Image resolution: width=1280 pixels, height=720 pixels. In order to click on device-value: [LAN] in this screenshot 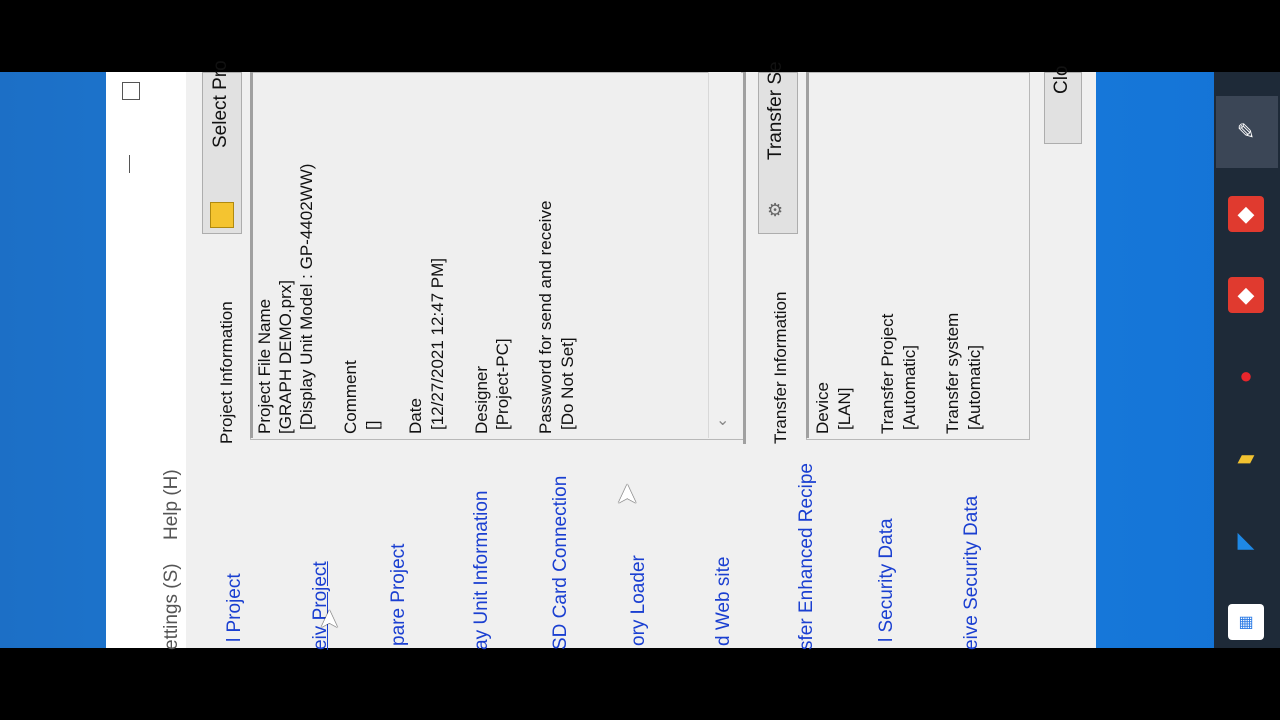, I will do `click(844, 408)`.